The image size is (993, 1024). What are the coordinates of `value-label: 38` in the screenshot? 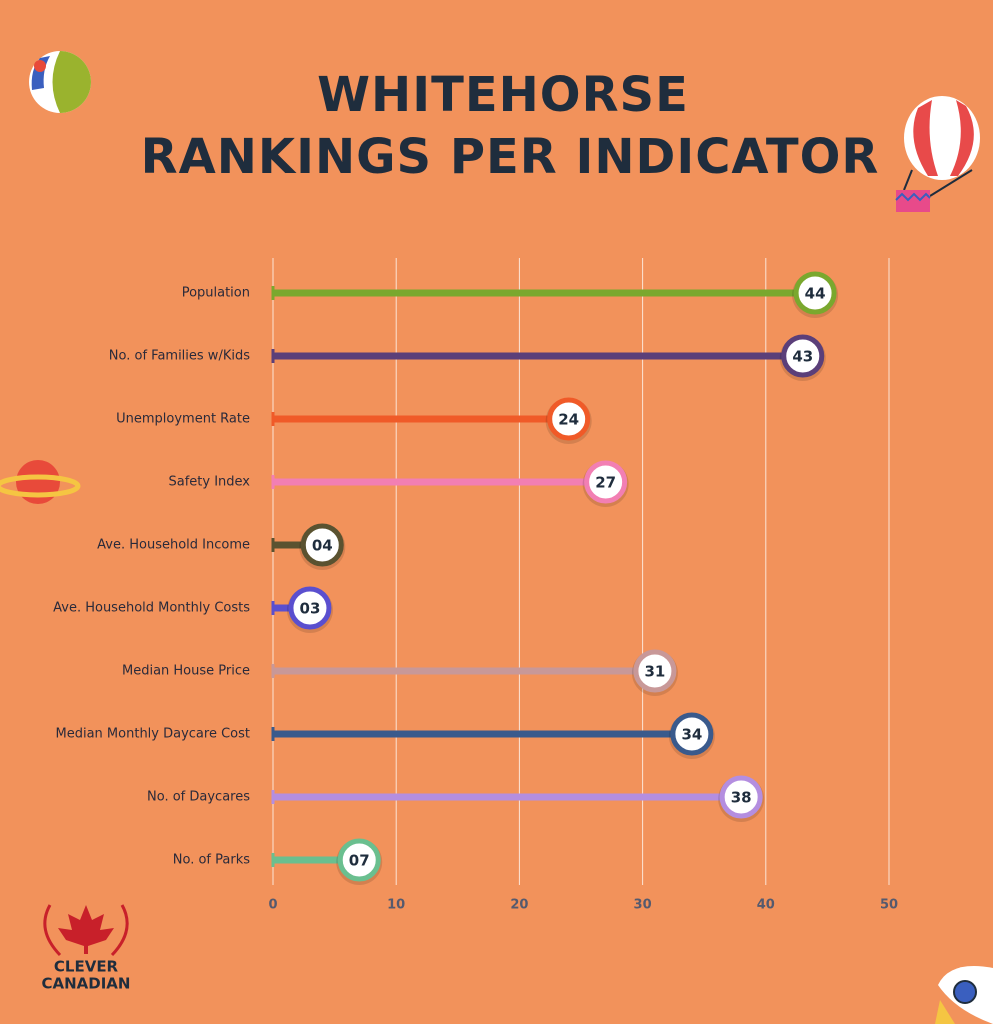 It's located at (741, 798).